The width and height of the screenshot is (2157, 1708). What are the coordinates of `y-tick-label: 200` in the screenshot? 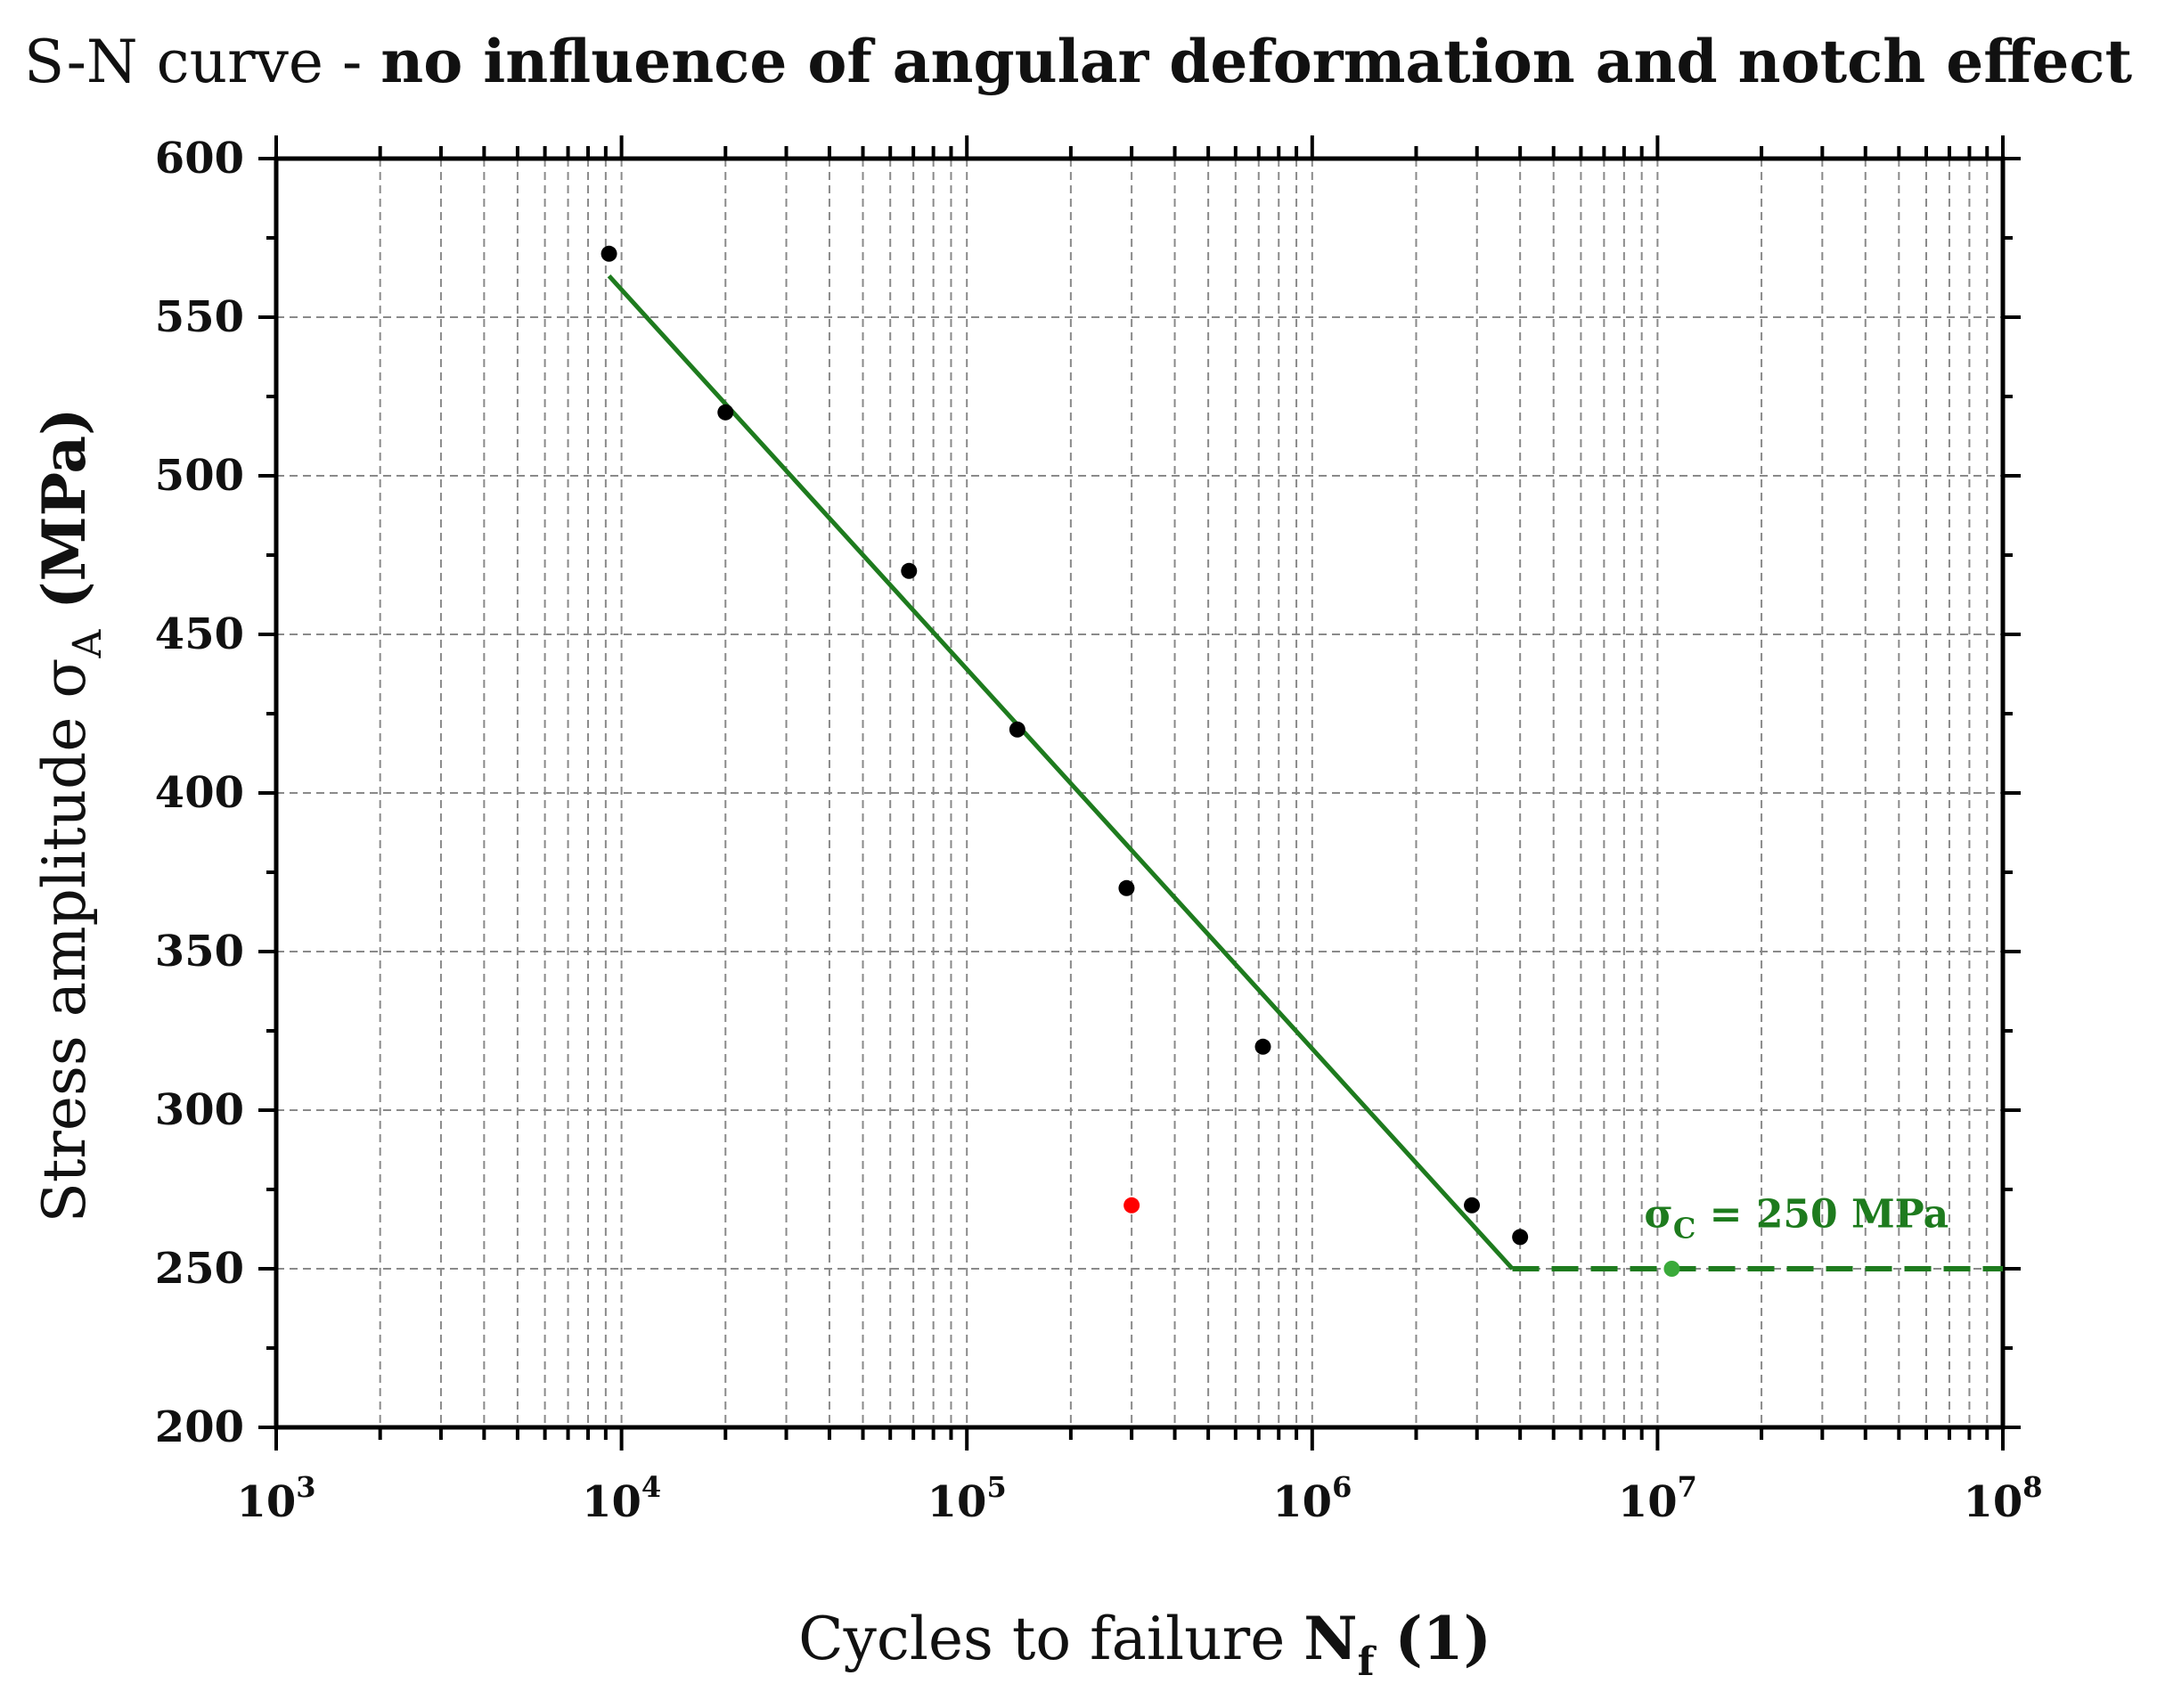 It's located at (199, 1427).